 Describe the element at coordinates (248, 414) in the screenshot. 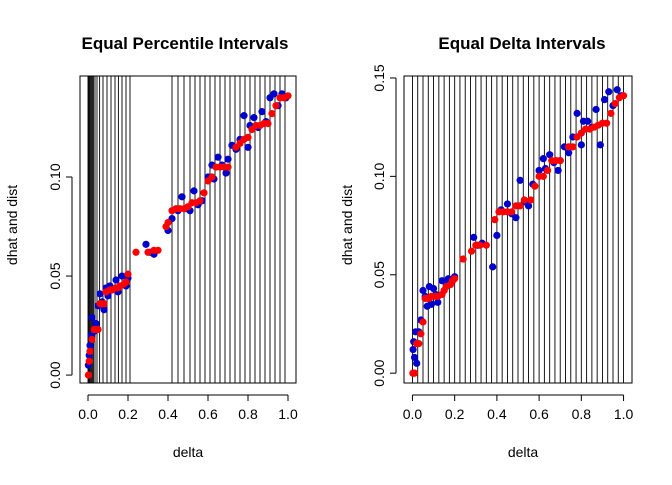

I see `x-tick-label: 0.8` at that location.